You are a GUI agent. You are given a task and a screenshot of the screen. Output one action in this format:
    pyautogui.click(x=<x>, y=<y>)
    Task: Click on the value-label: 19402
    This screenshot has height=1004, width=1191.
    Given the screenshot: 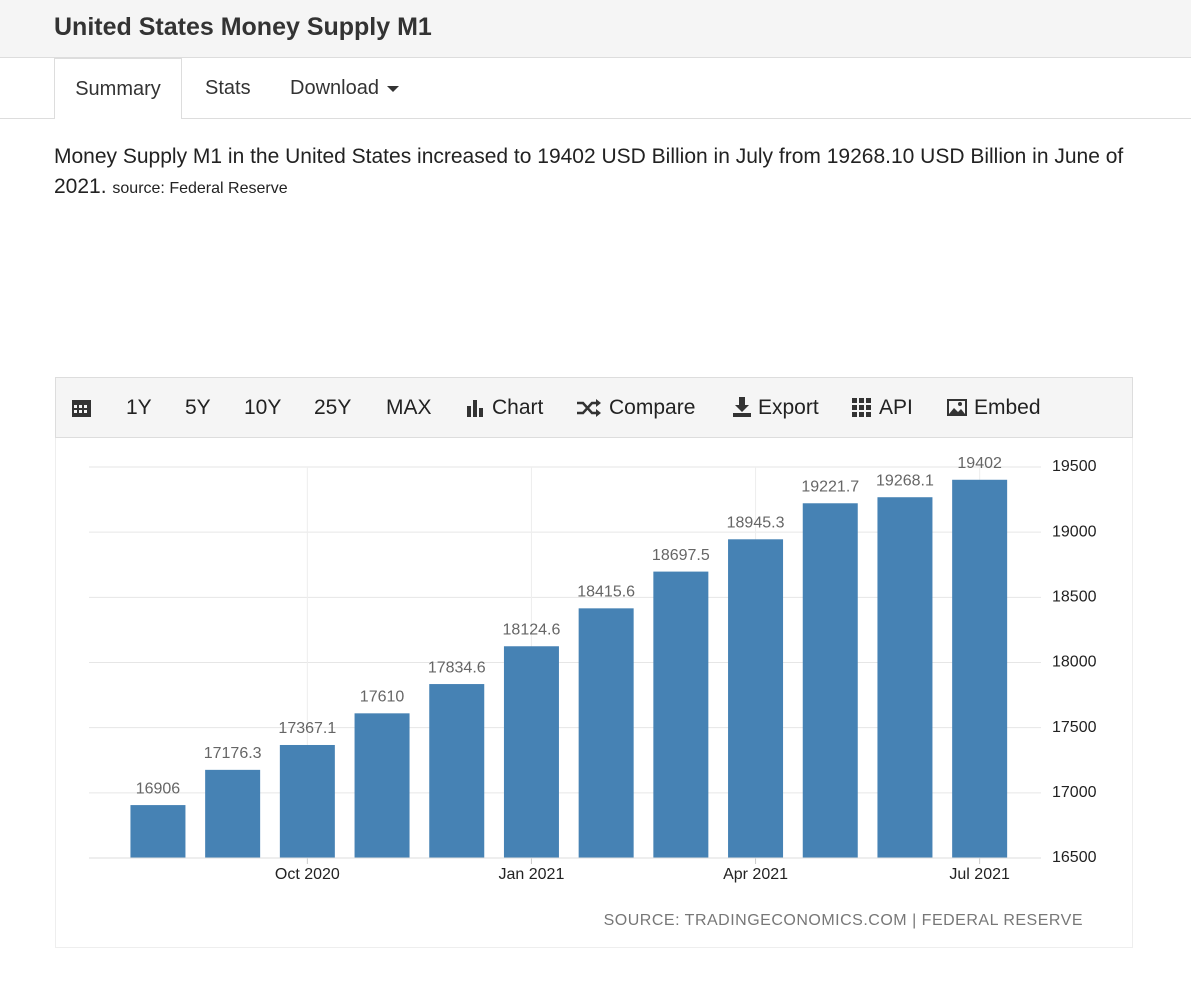 What is the action you would take?
    pyautogui.click(x=979, y=463)
    